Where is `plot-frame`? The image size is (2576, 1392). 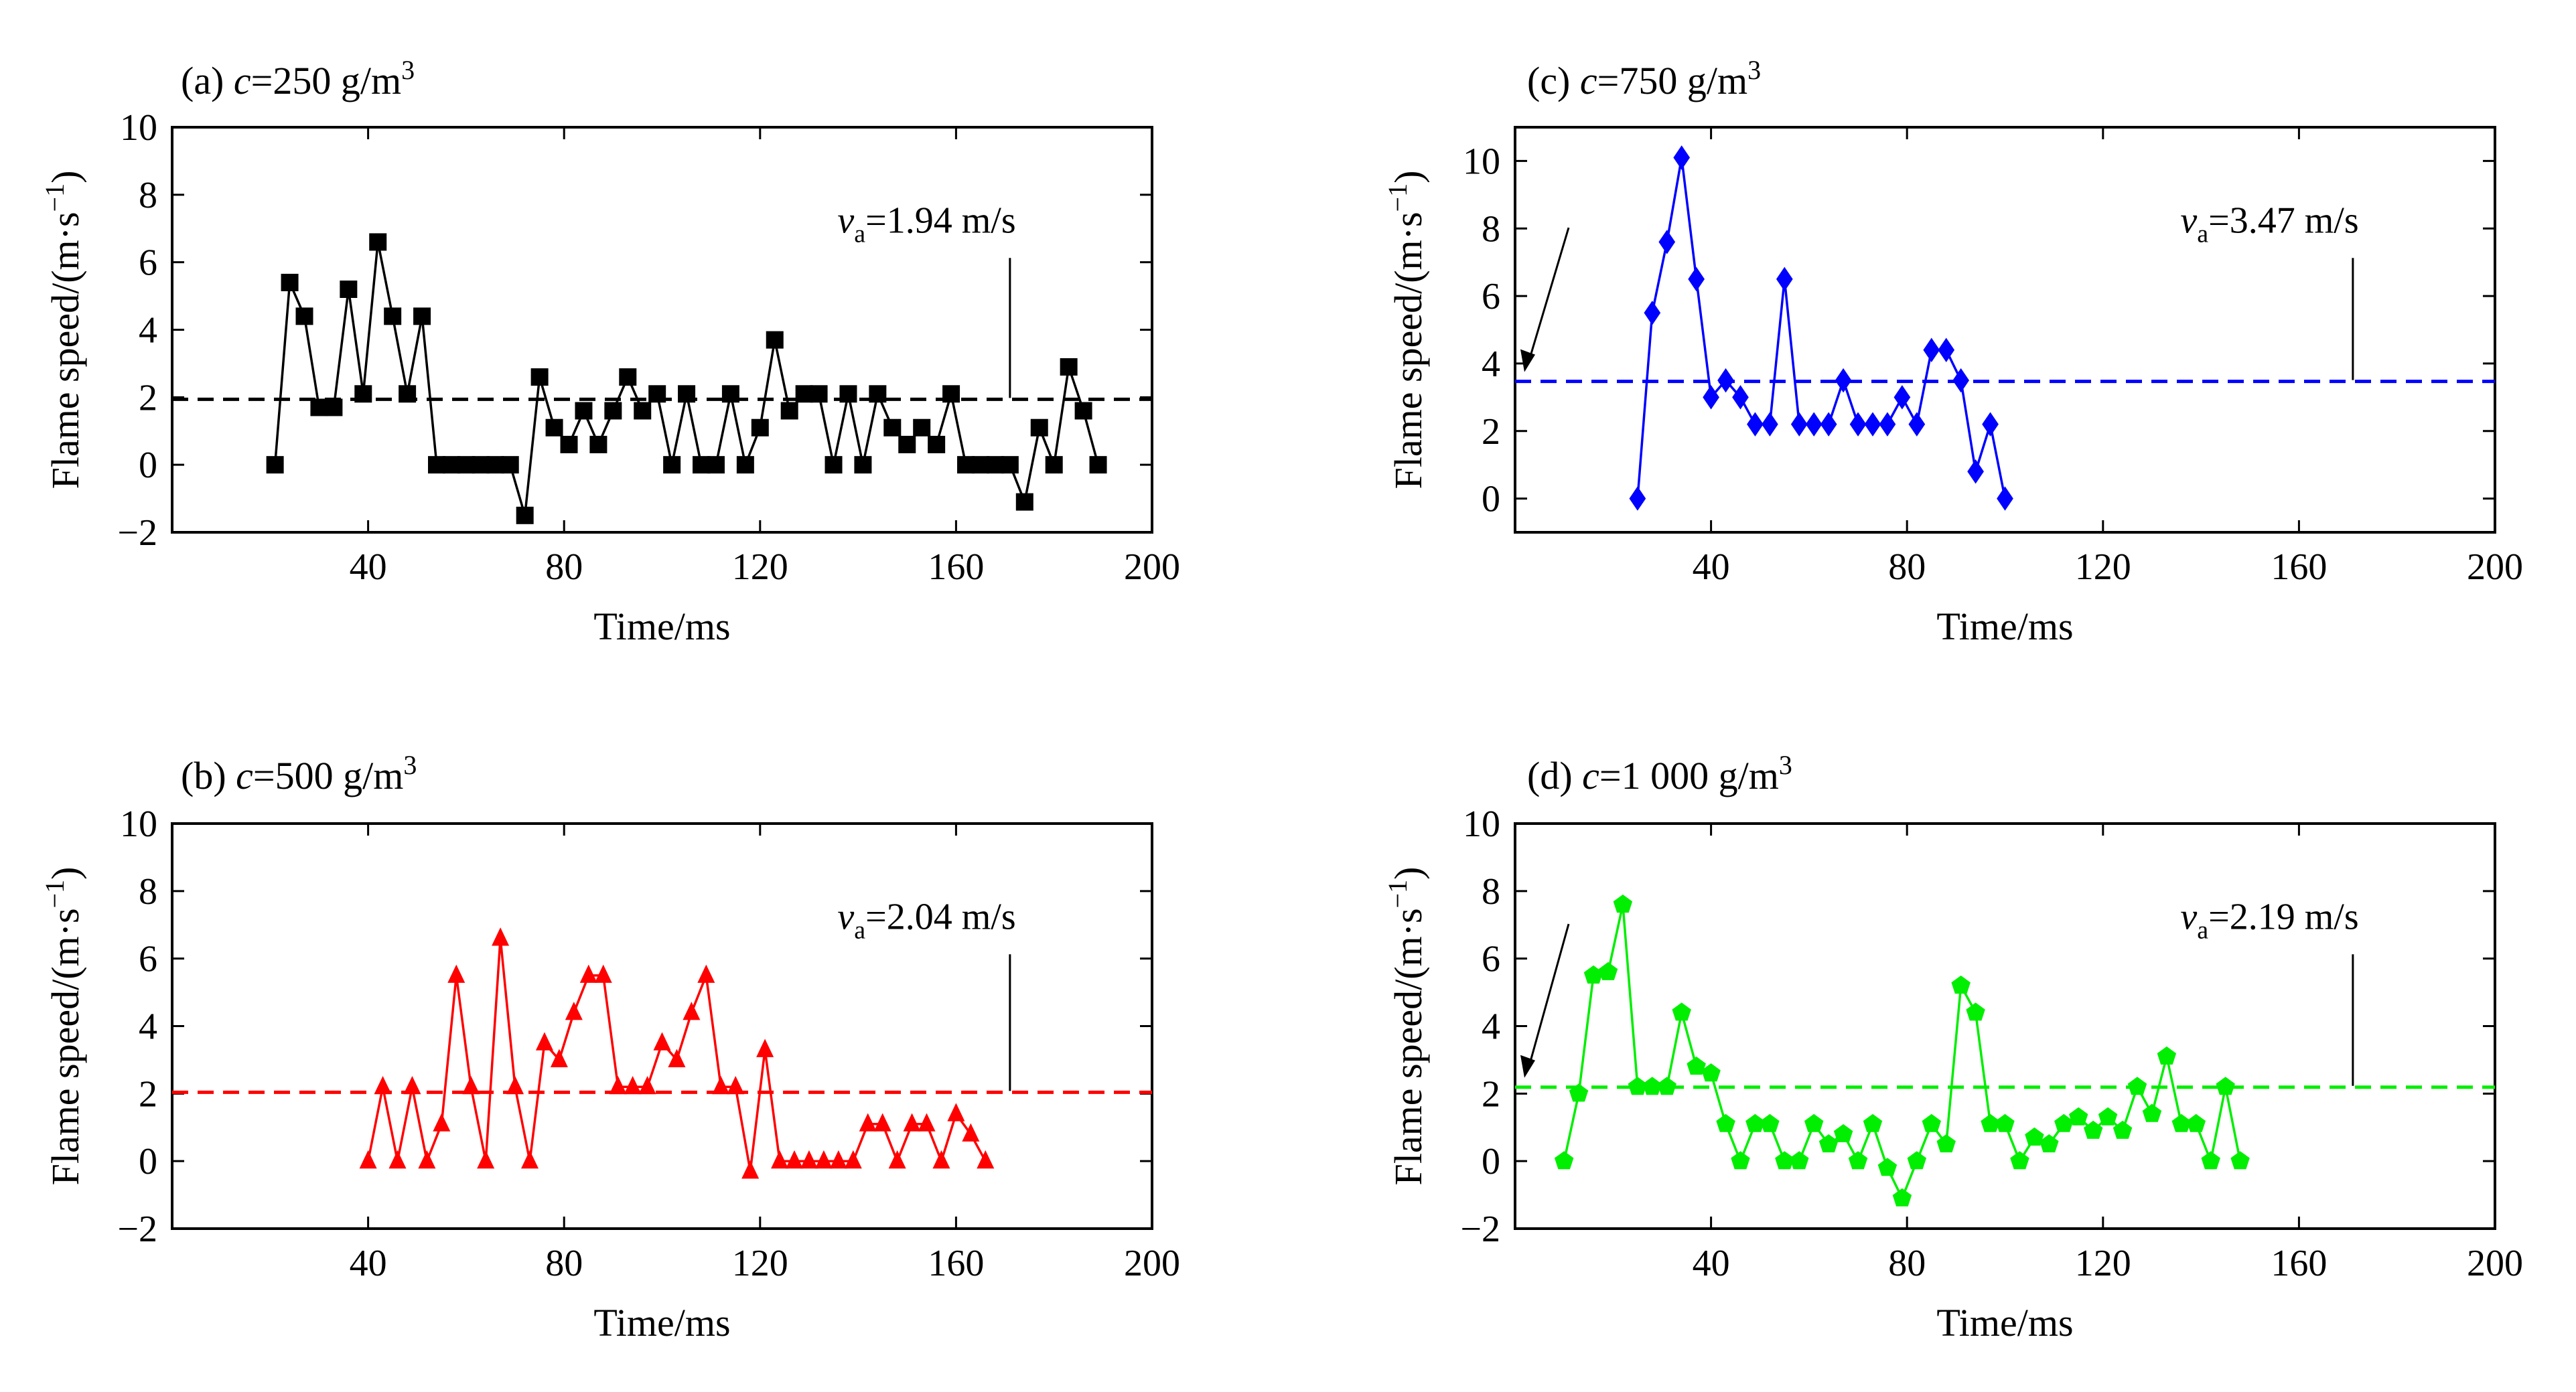 plot-frame is located at coordinates (2005, 330).